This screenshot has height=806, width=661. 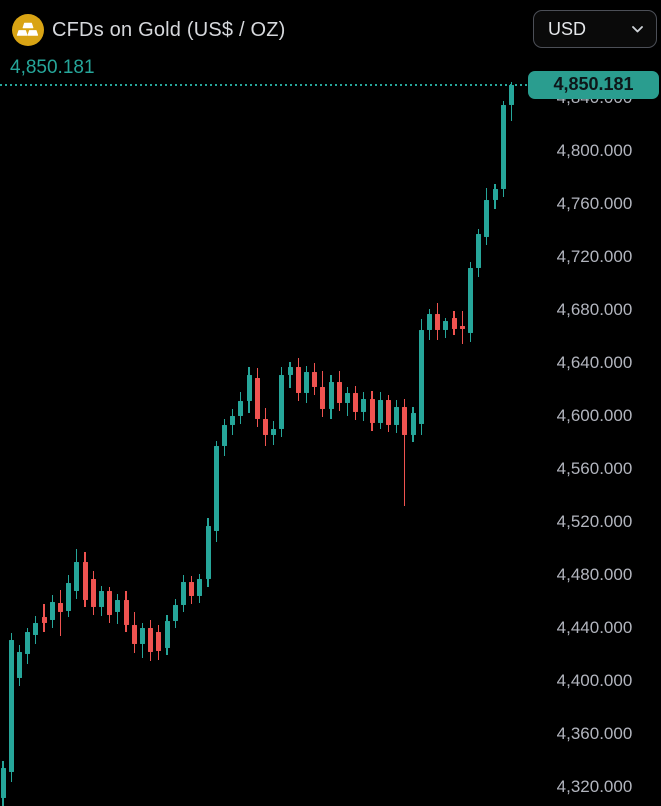 I want to click on last-price-readout: 4,850.181, so click(x=52, y=67).